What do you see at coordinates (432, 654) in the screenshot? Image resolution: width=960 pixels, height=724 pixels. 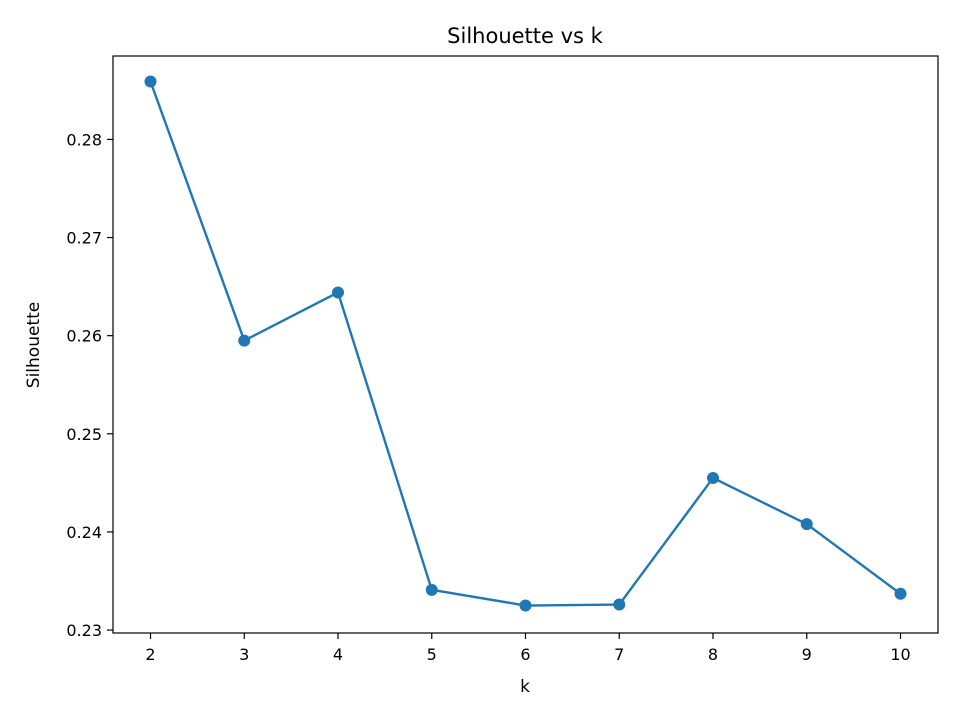 I see `x-tick-label: 5` at bounding box center [432, 654].